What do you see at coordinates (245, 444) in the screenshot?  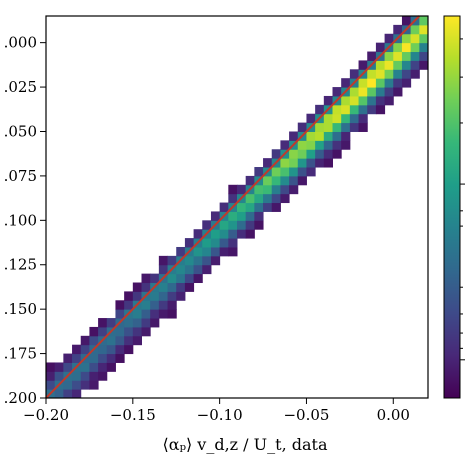 I see `x-axis-label: ⟨αₚ⟩ v_d,z / U_t, data` at bounding box center [245, 444].